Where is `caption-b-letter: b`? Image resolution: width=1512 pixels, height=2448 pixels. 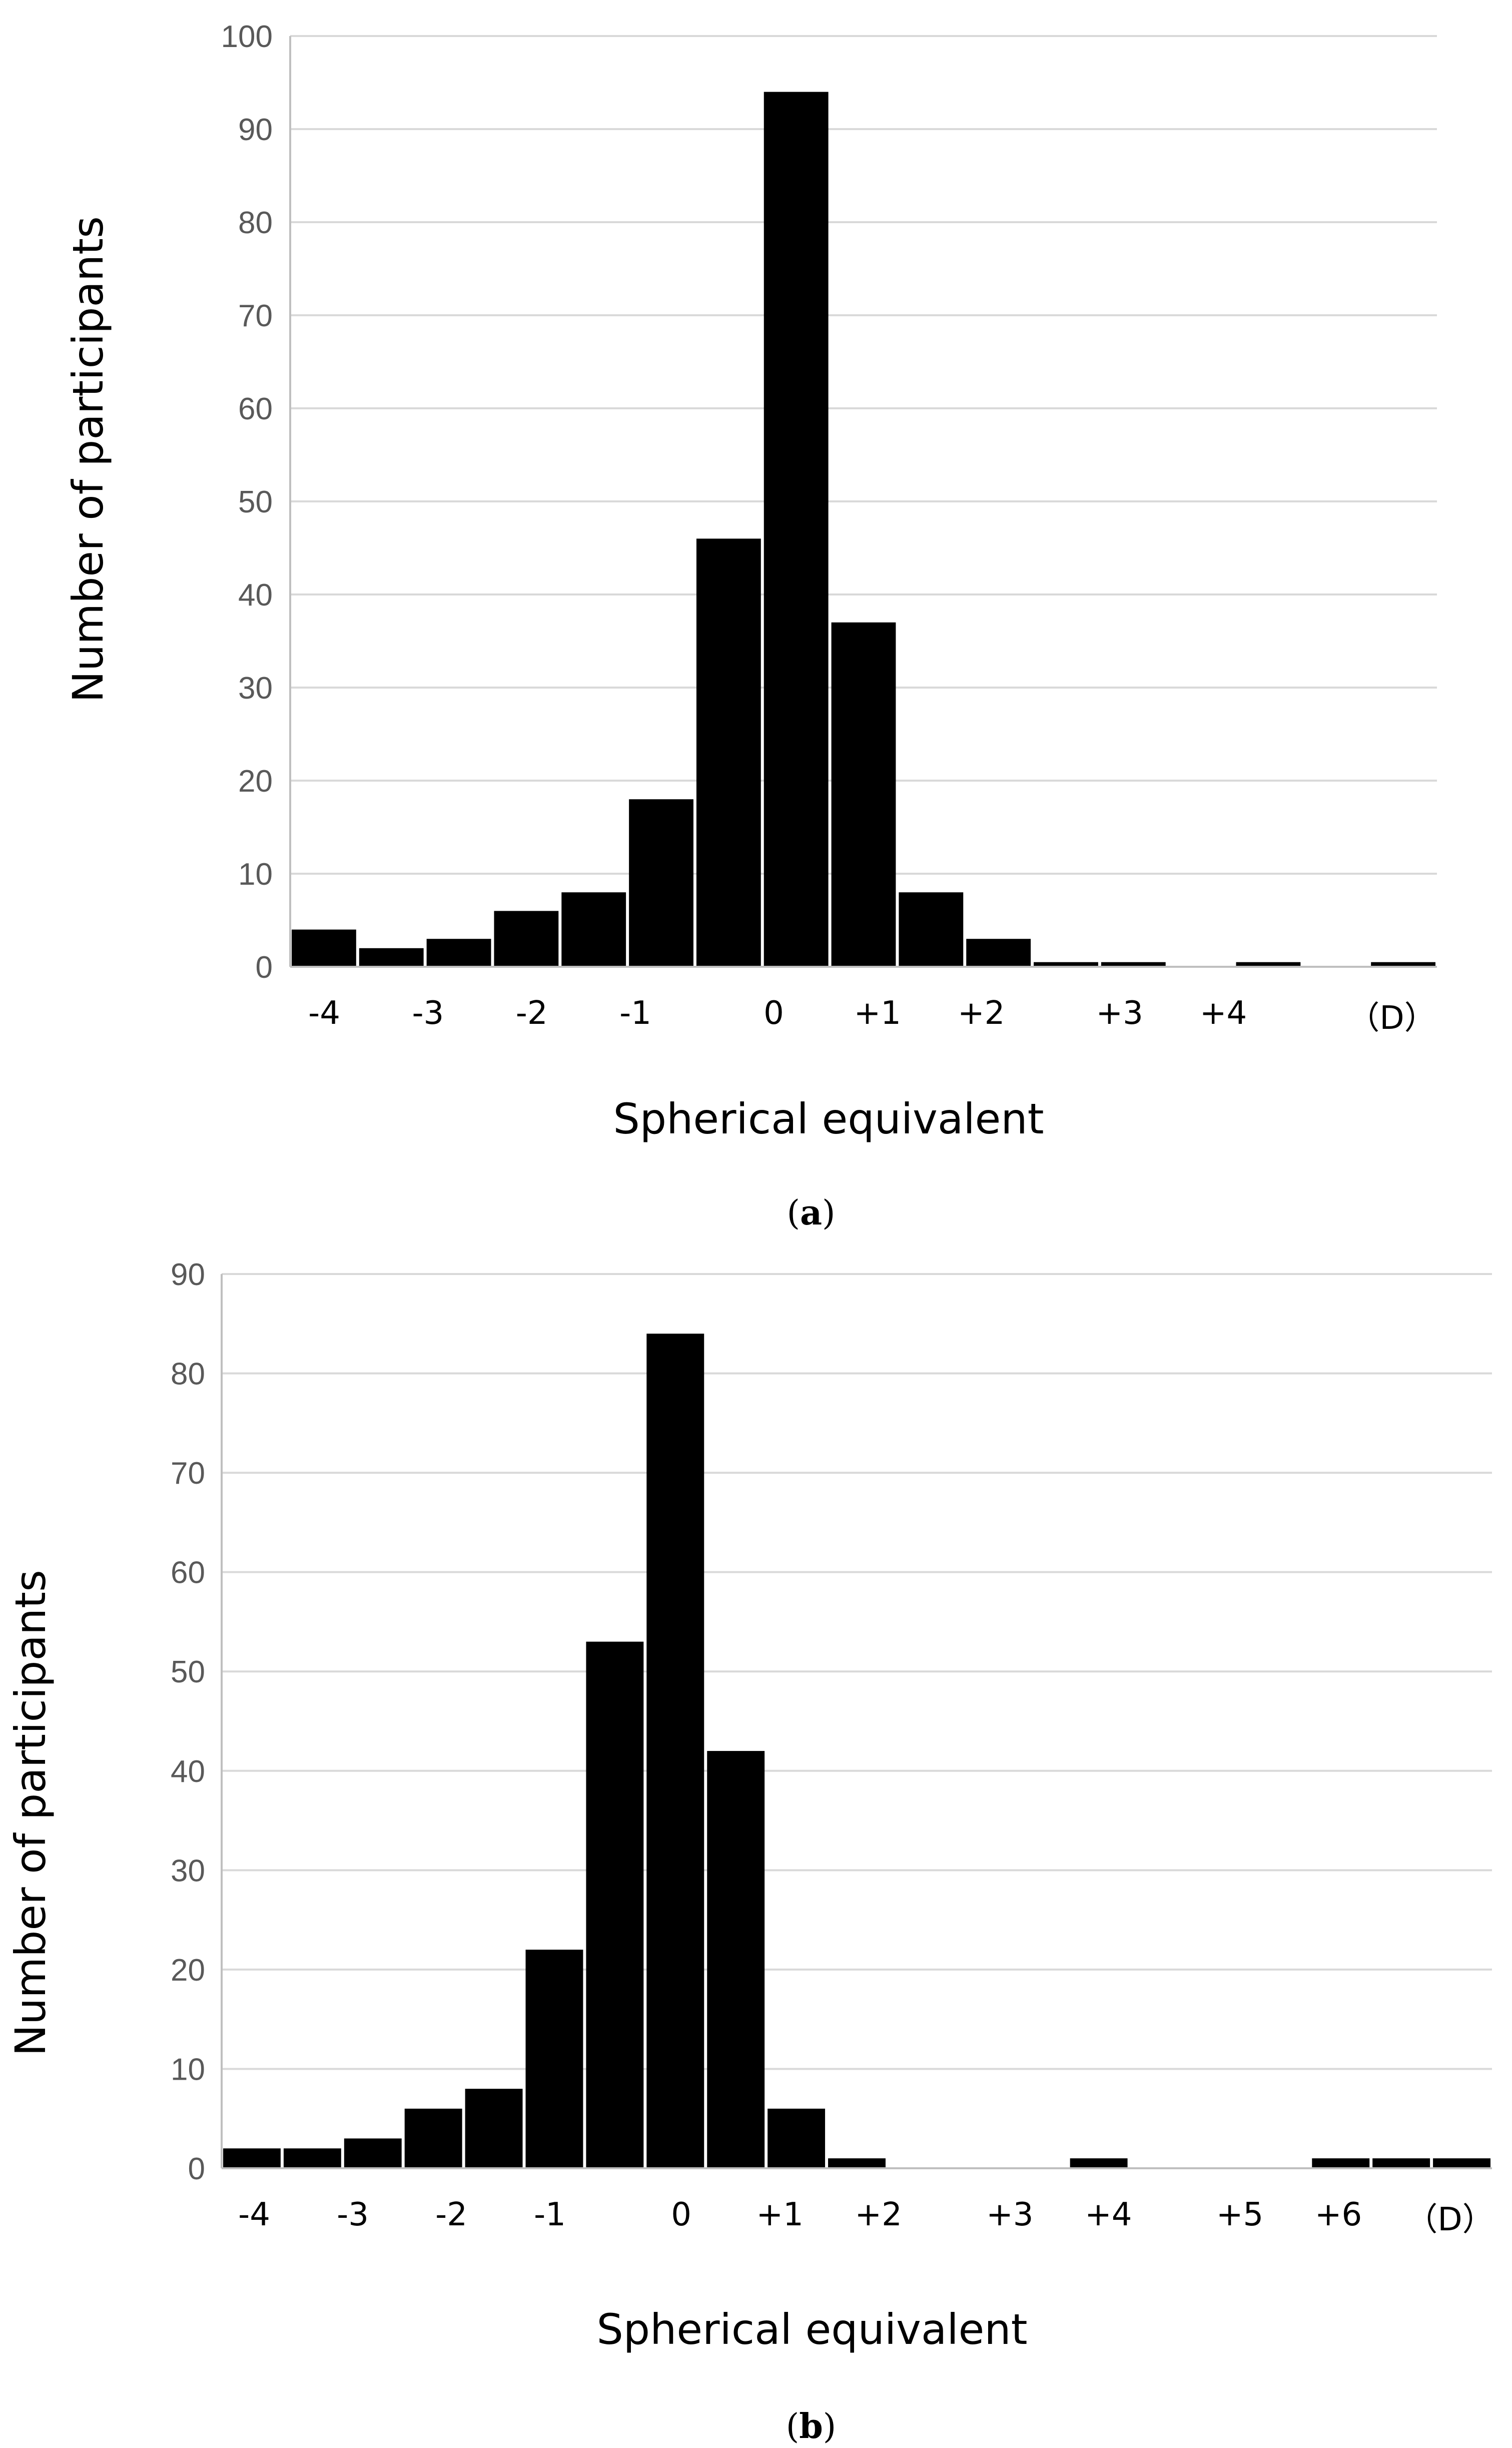 caption-b-letter: b is located at coordinates (811, 2426).